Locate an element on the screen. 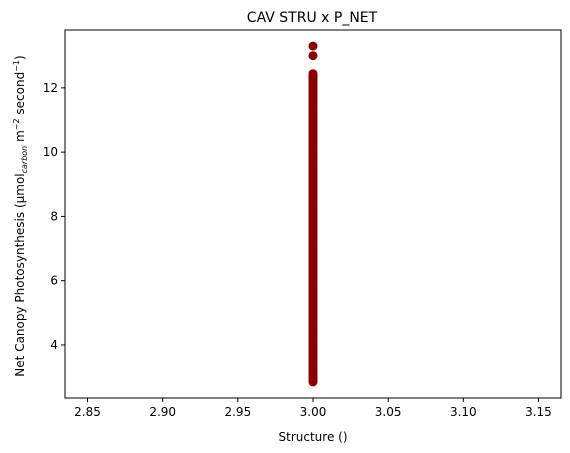 Image resolution: width=570 pixels, height=453 pixels. y-axis-ticks: 4 6 8 10 12 is located at coordinates (54, 216).